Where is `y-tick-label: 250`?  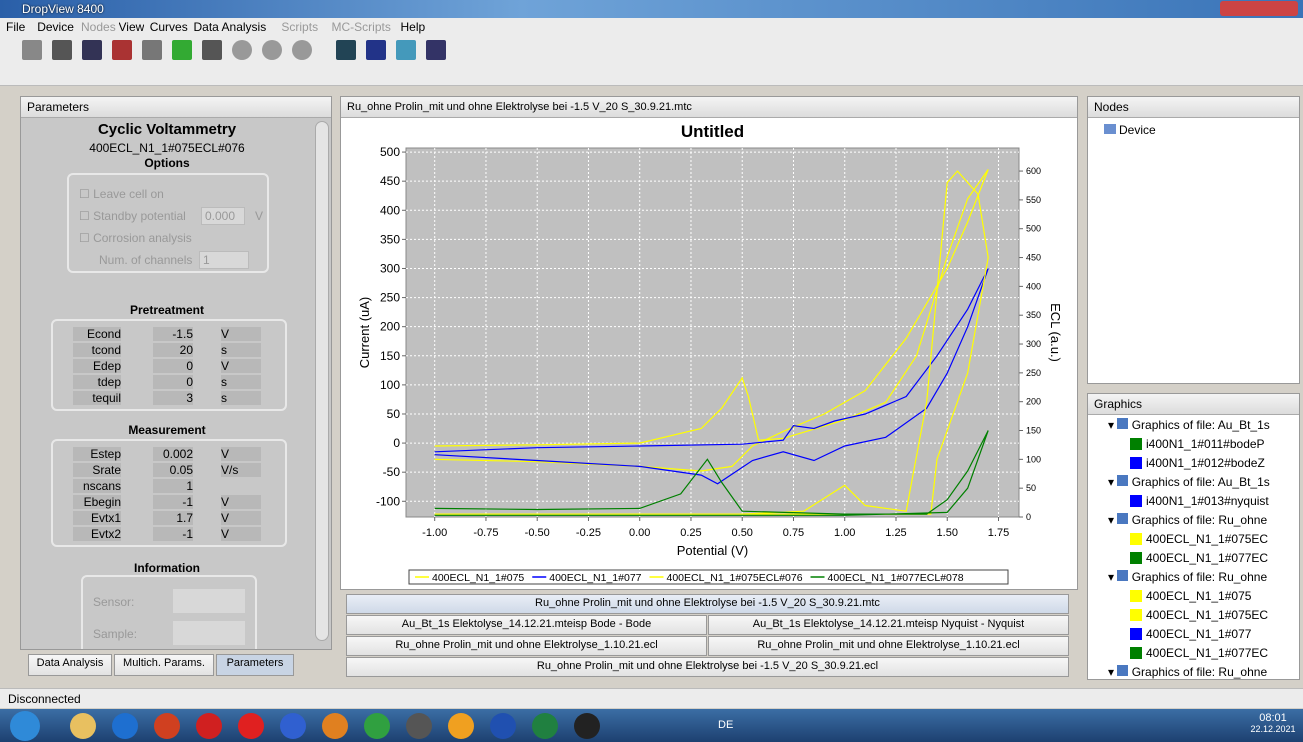 y-tick-label: 250 is located at coordinates (390, 298).